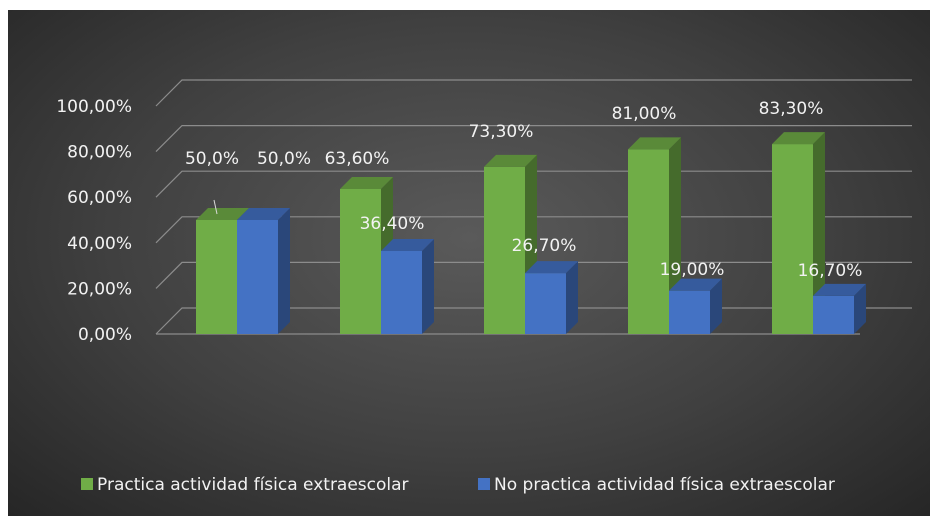 This screenshot has height=523, width=938. I want to click on data-label: 36,40%, so click(392, 224).